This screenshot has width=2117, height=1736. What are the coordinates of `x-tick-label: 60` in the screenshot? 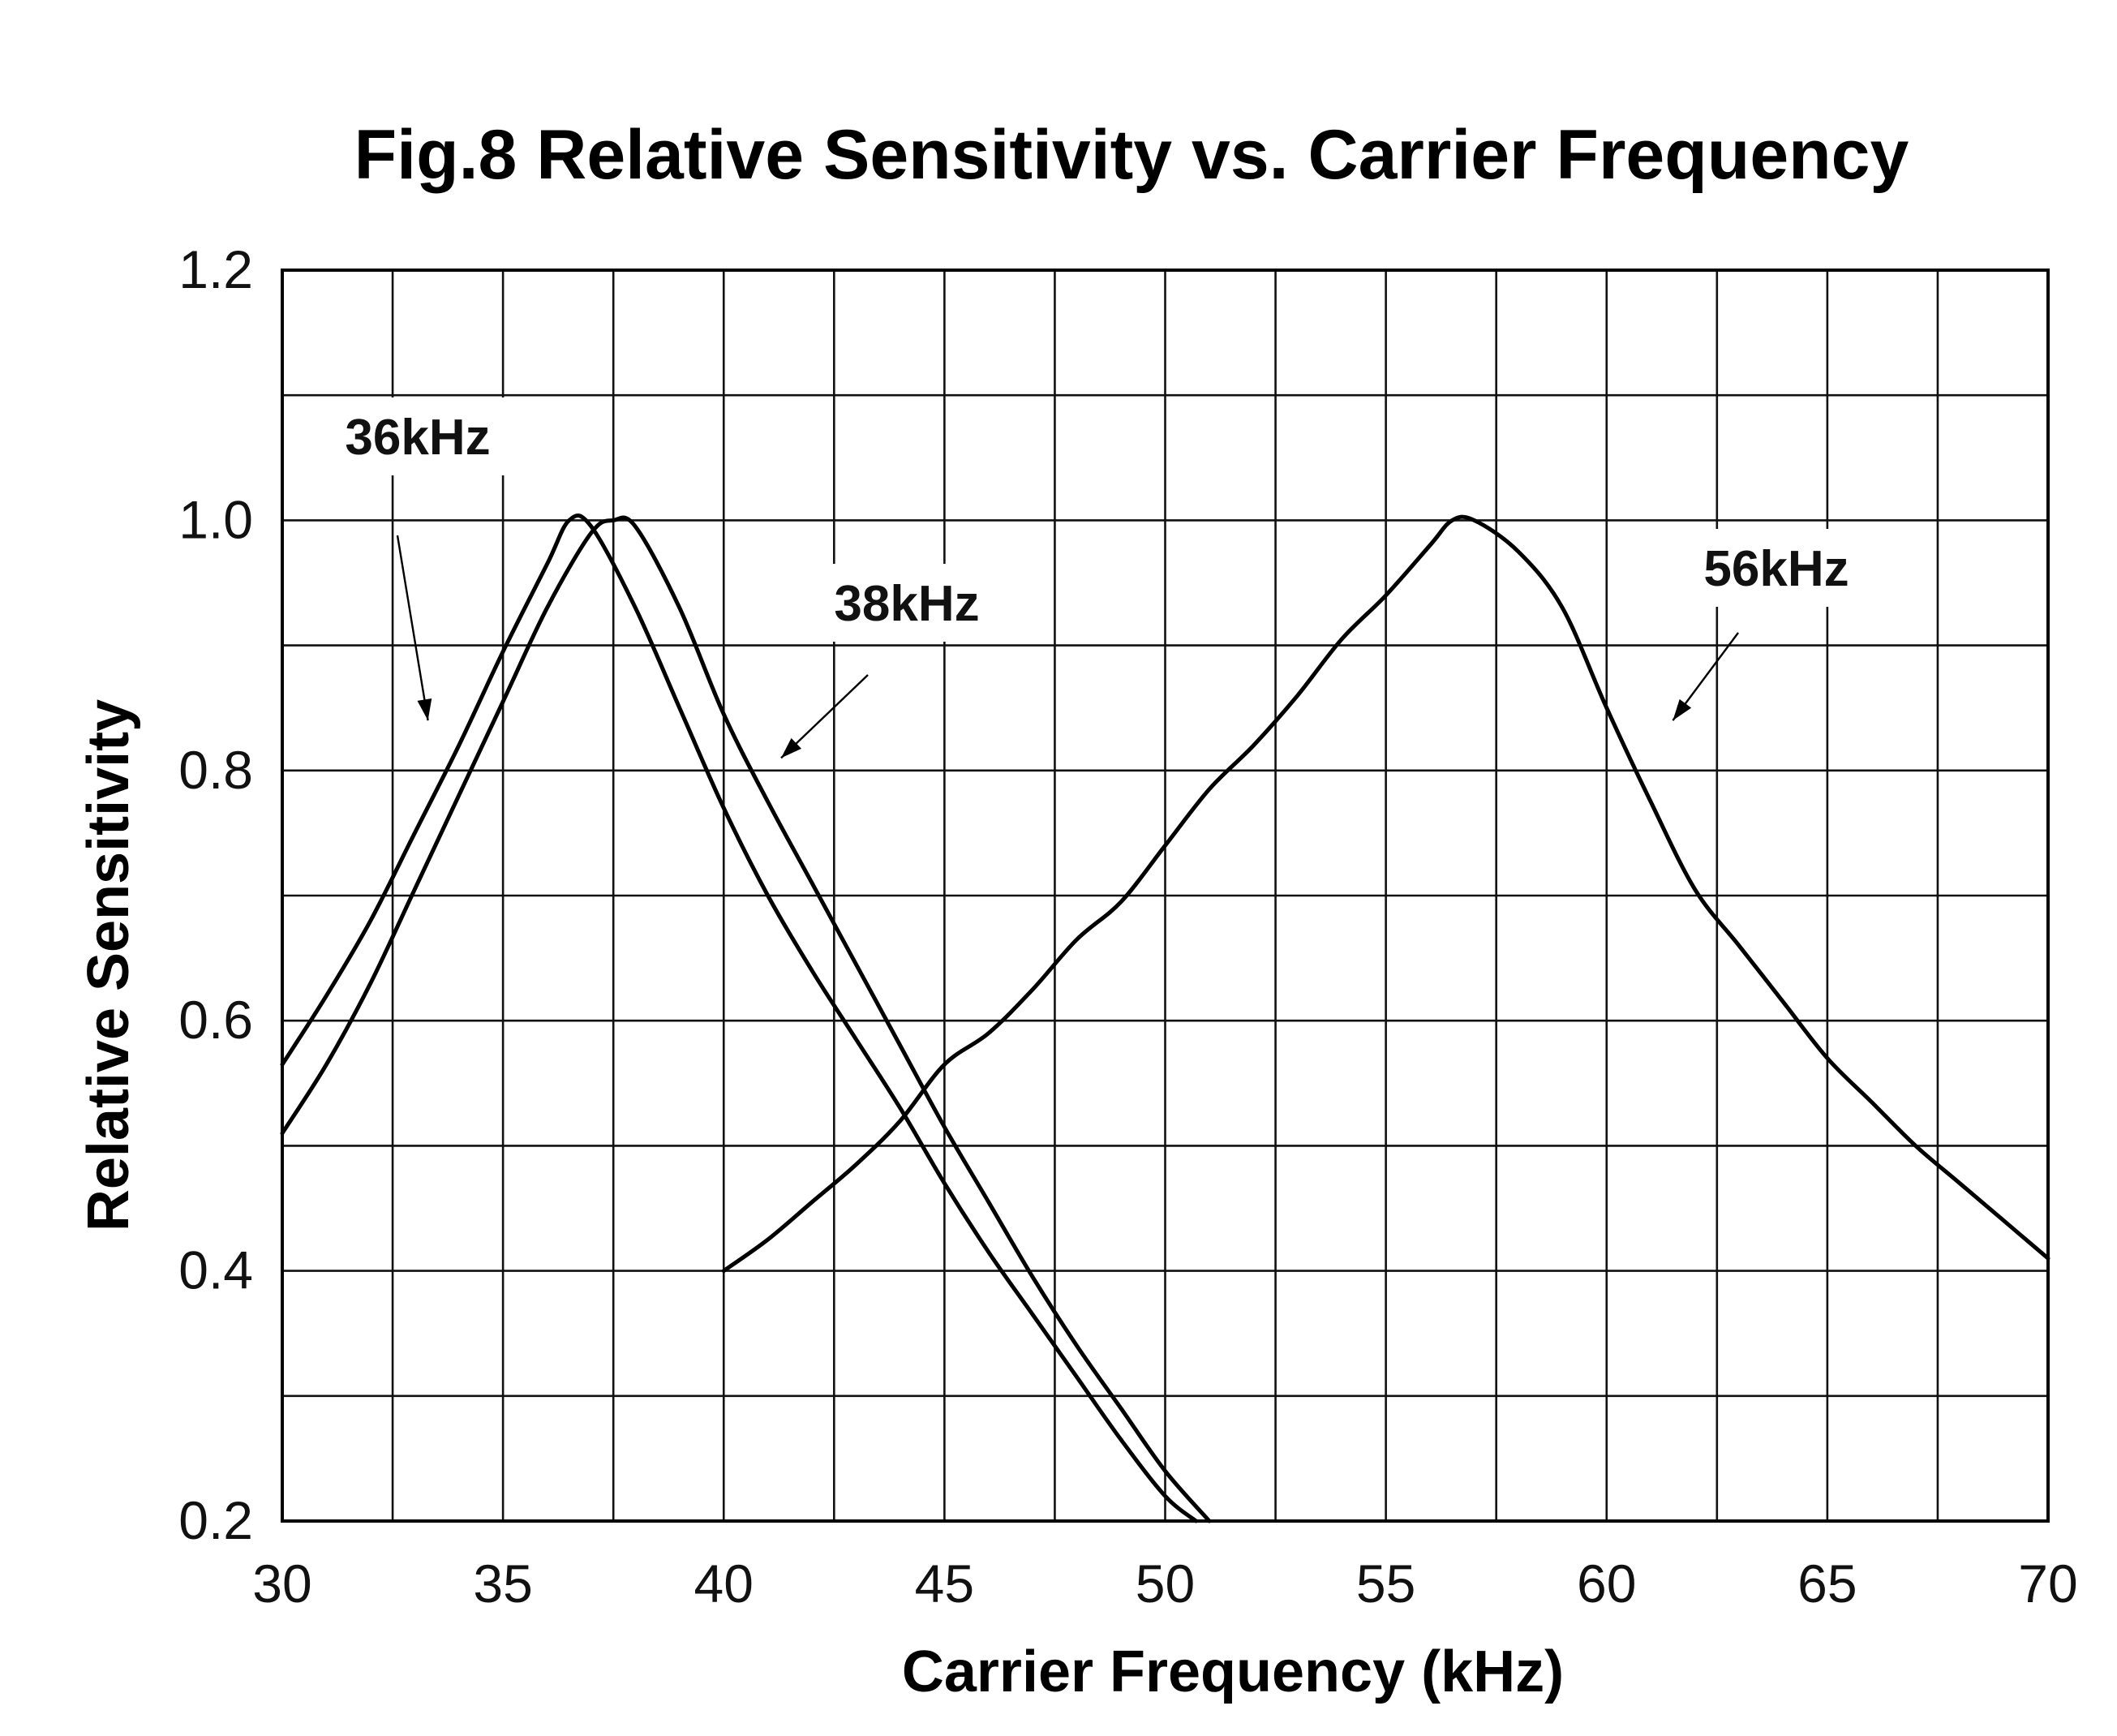 It's located at (1606, 1583).